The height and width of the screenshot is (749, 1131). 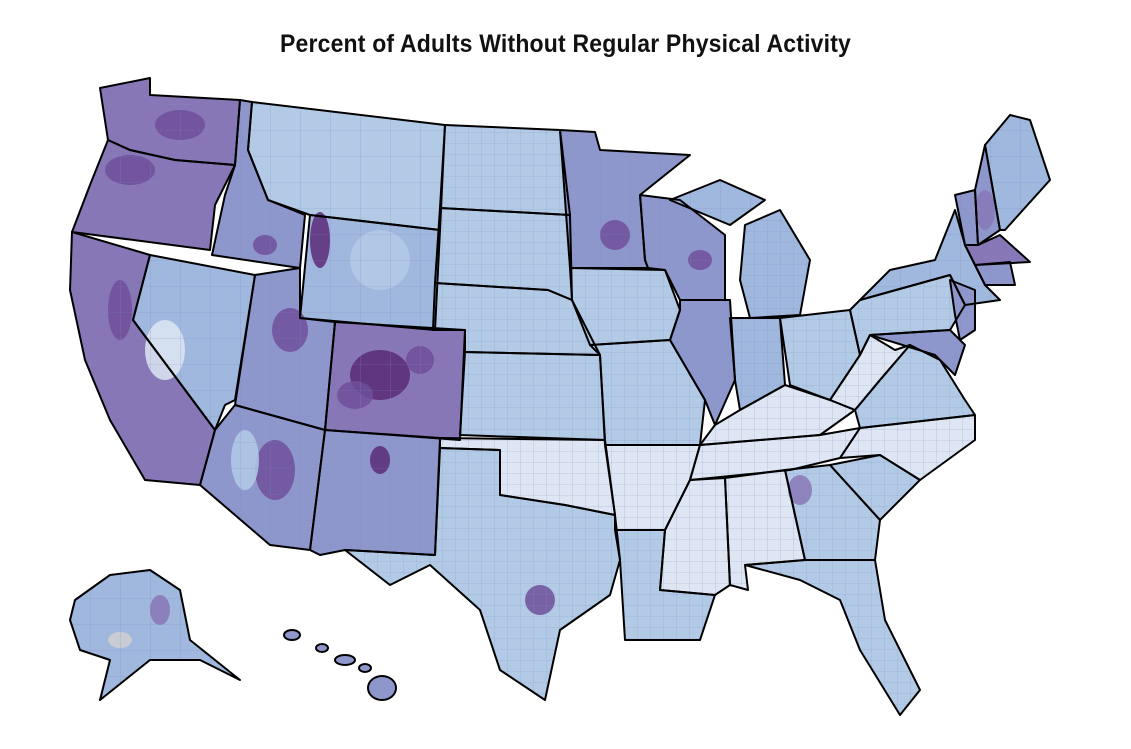 I want to click on state-border-alaska, so click(x=155, y=635).